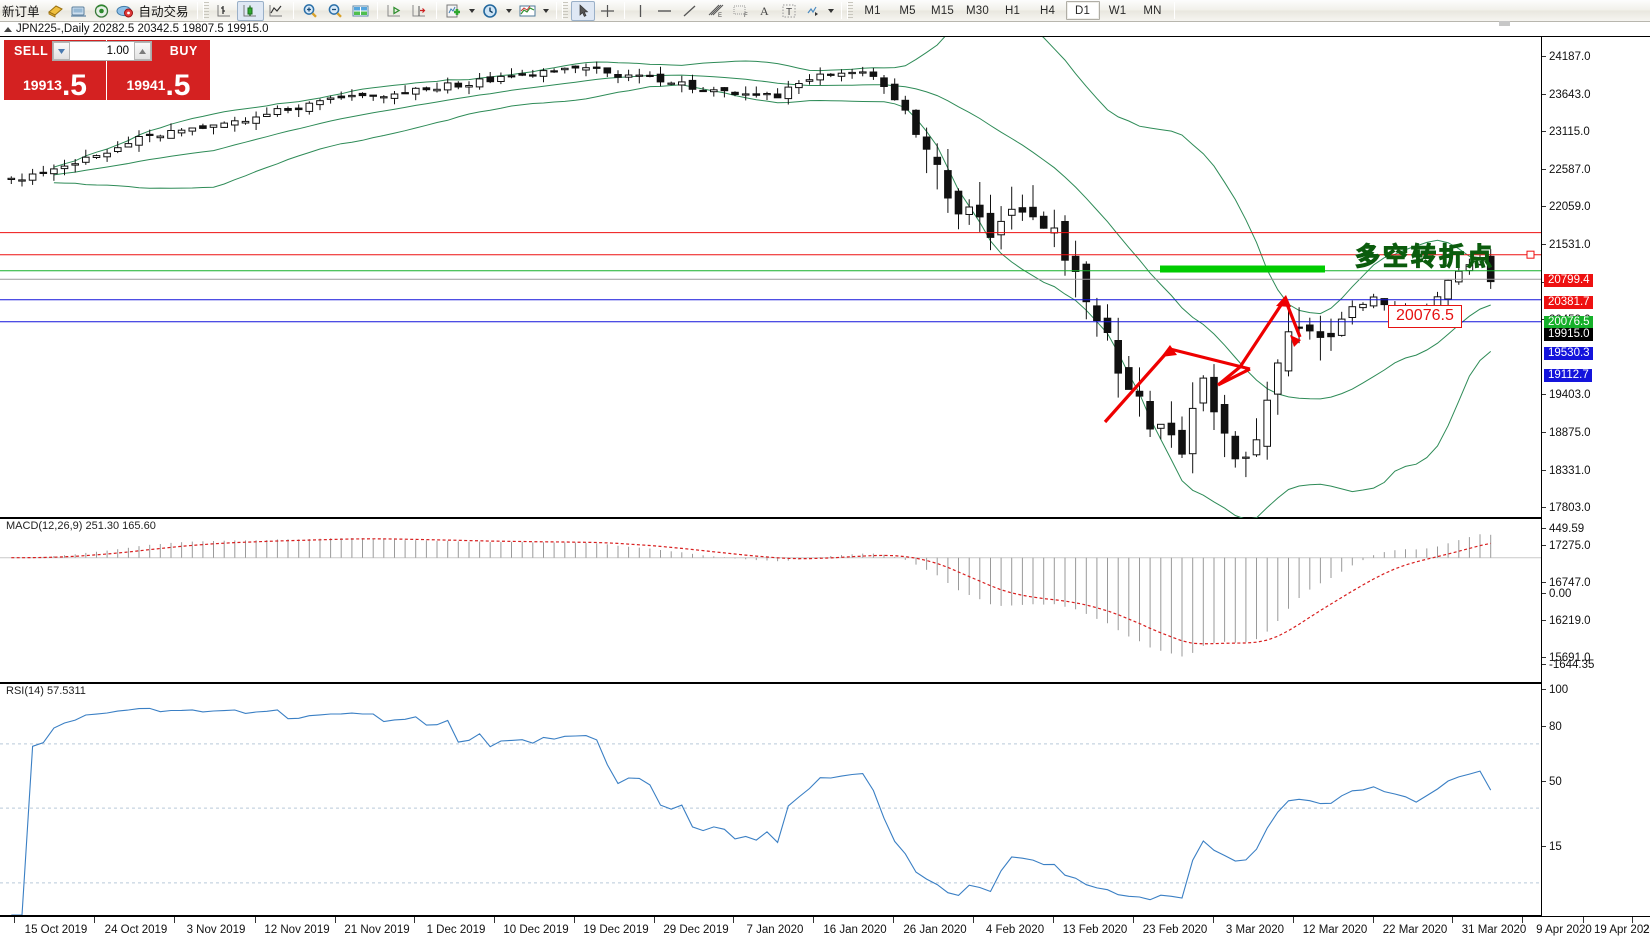 This screenshot has width=1650, height=943. Describe the element at coordinates (183, 51) in the screenshot. I see `buy-label: BUY` at that location.